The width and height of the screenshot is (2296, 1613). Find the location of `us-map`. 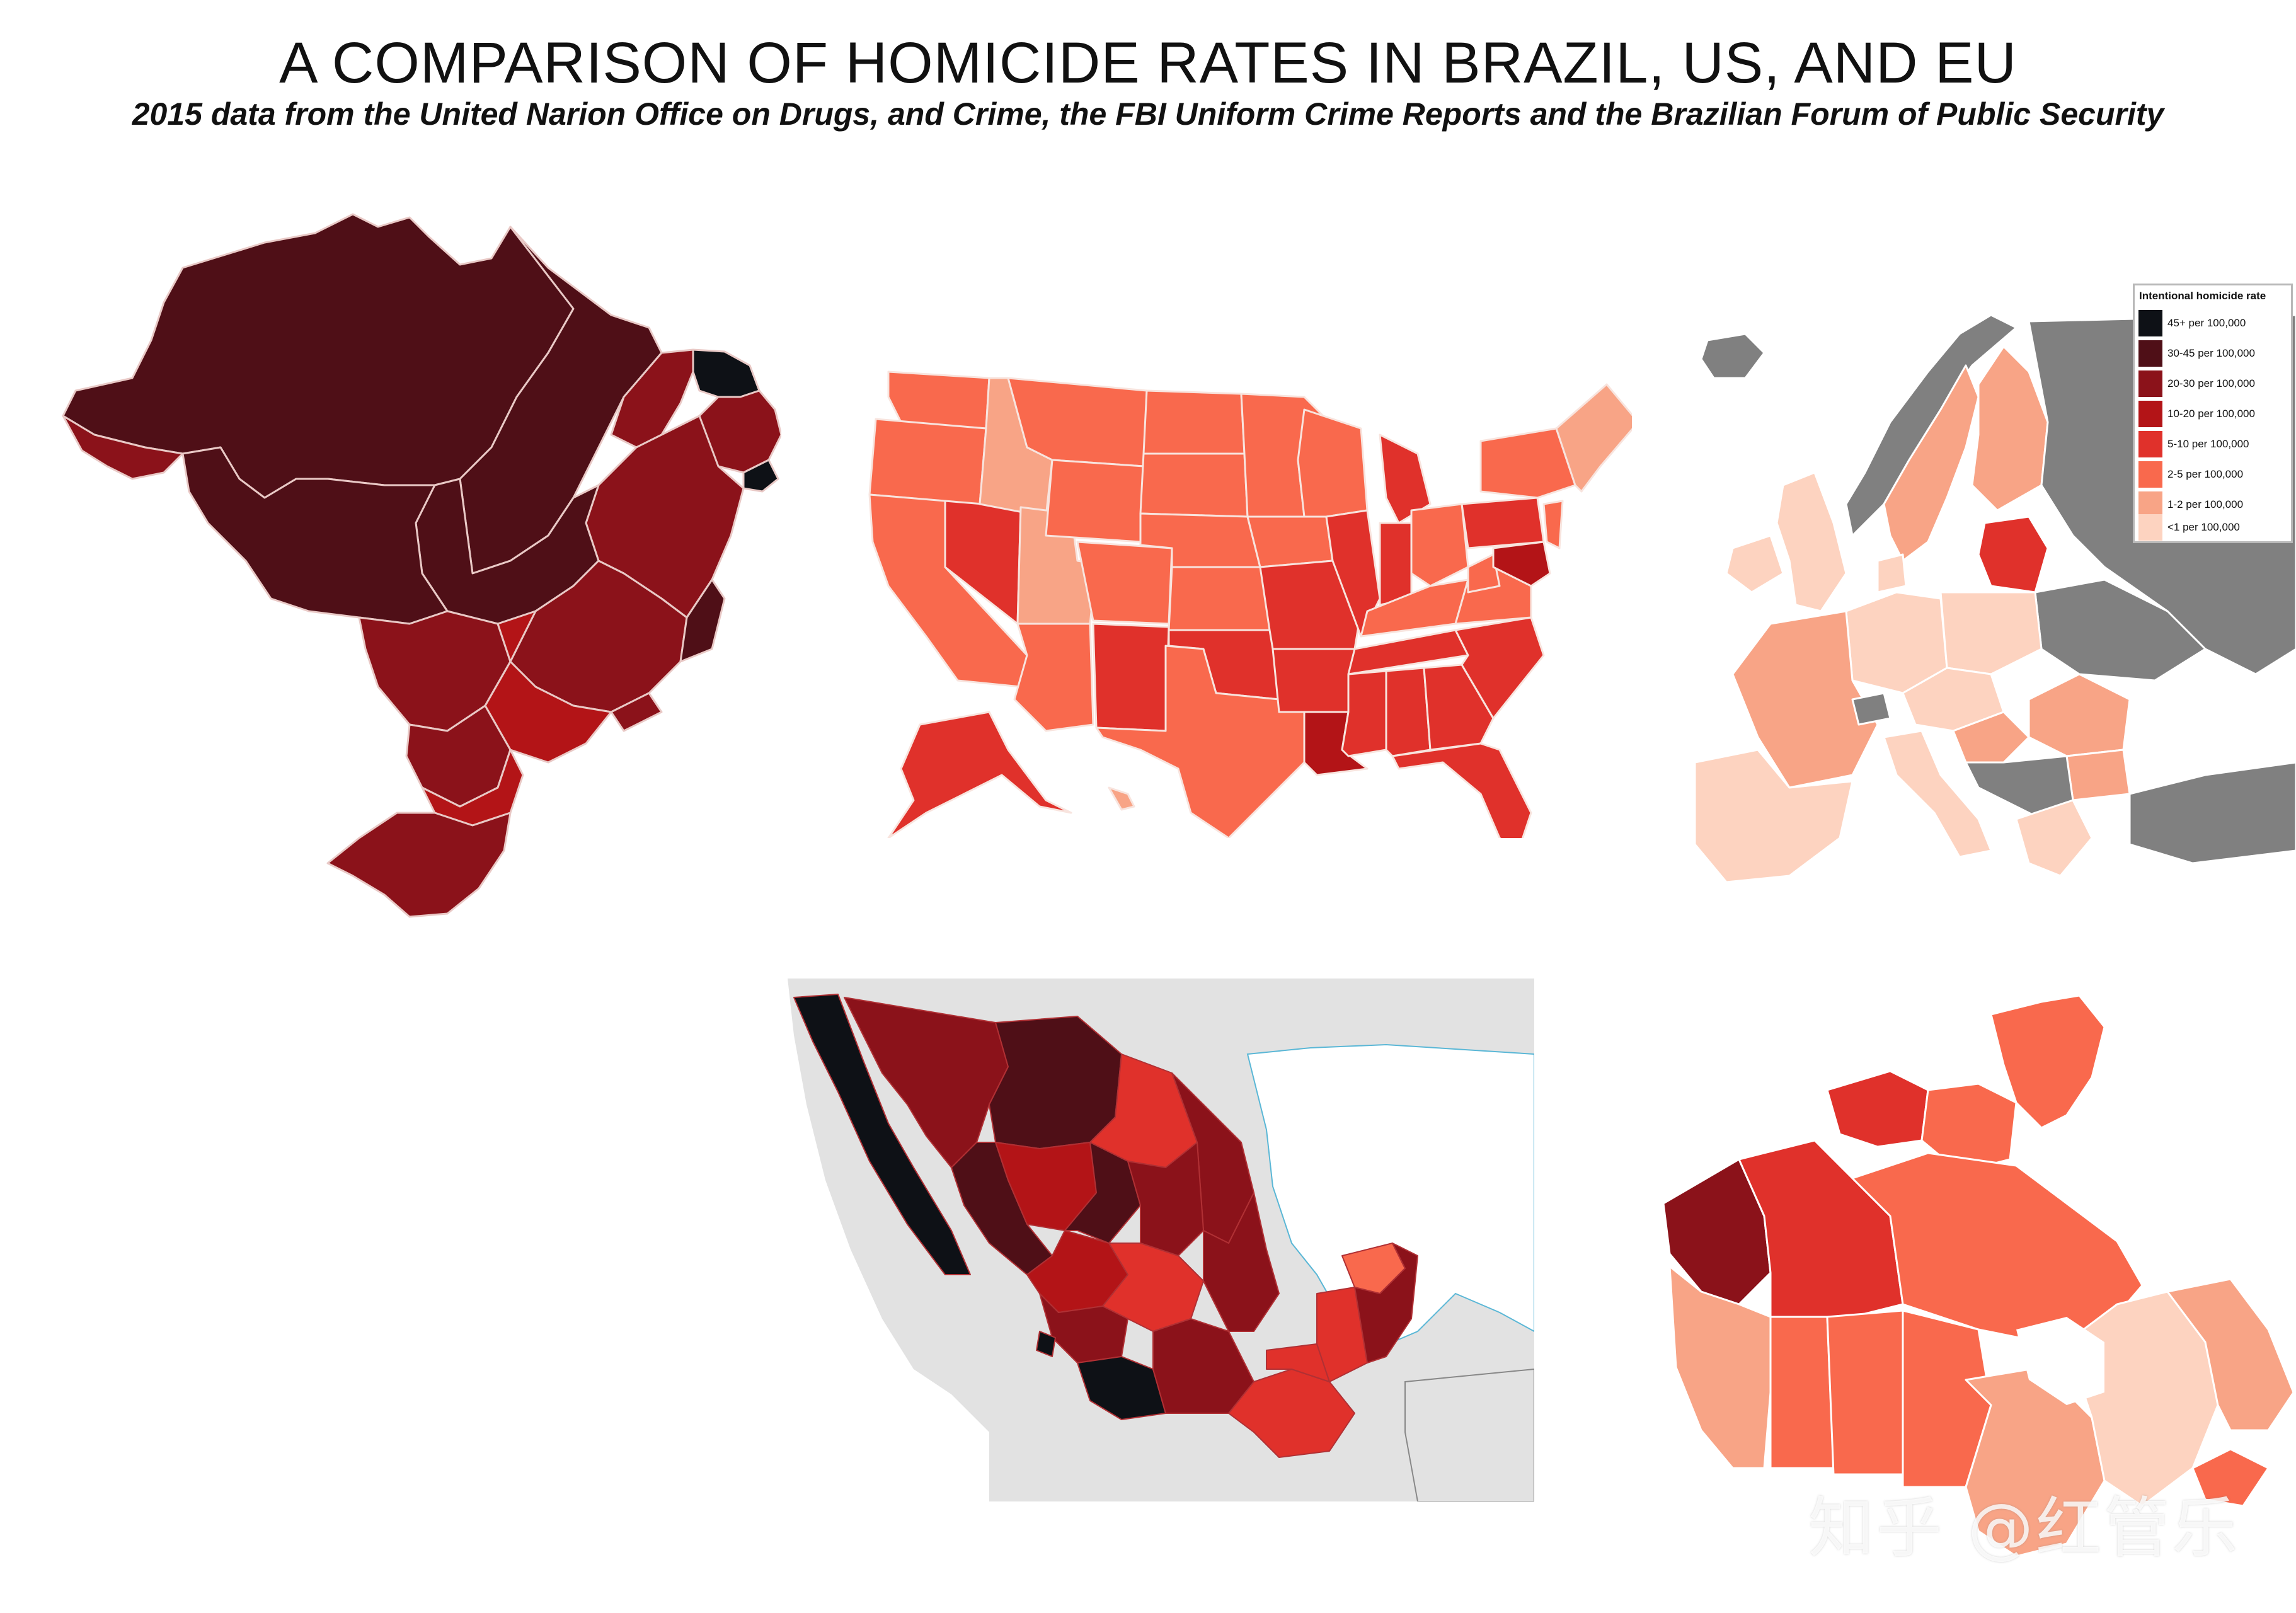

us-map is located at coordinates (1247, 599).